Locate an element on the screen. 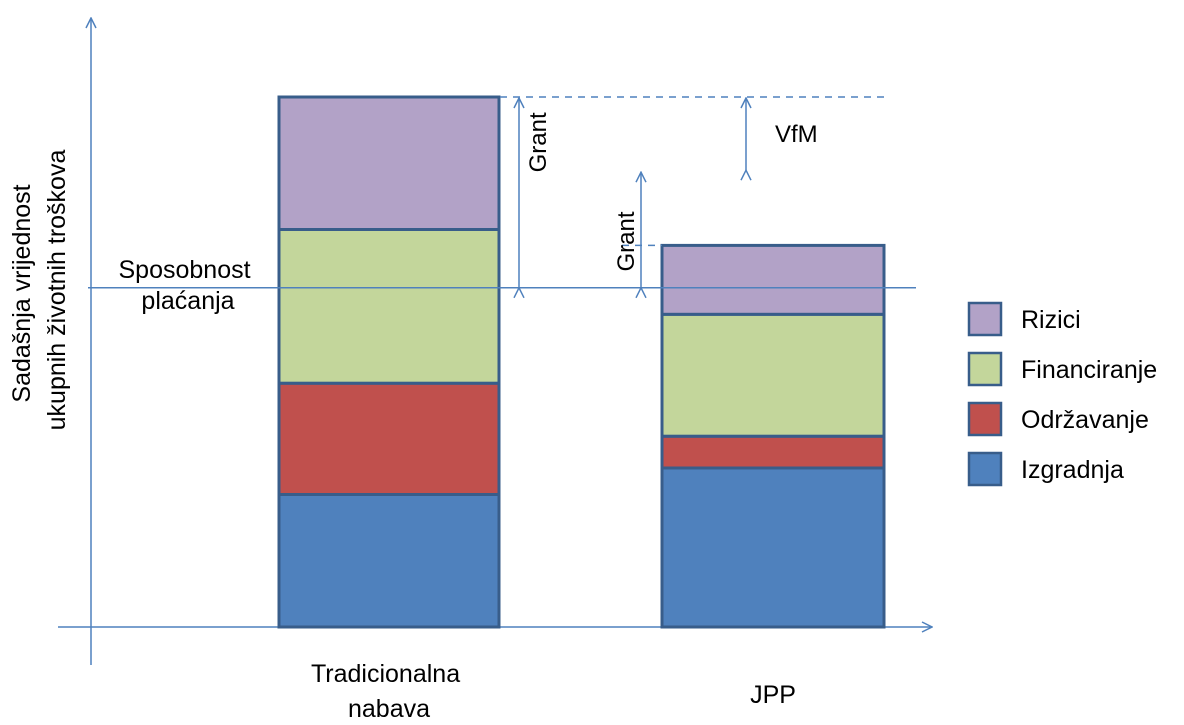 The image size is (1184, 725). category-label-jpp: JPP is located at coordinates (773, 695).